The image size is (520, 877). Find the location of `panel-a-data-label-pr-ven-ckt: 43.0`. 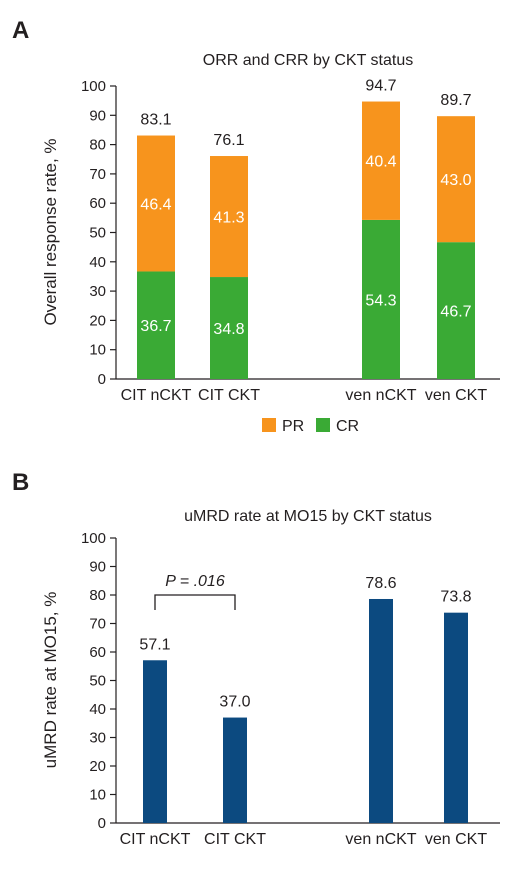

panel-a-data-label-pr-ven-ckt: 43.0 is located at coordinates (455, 180).